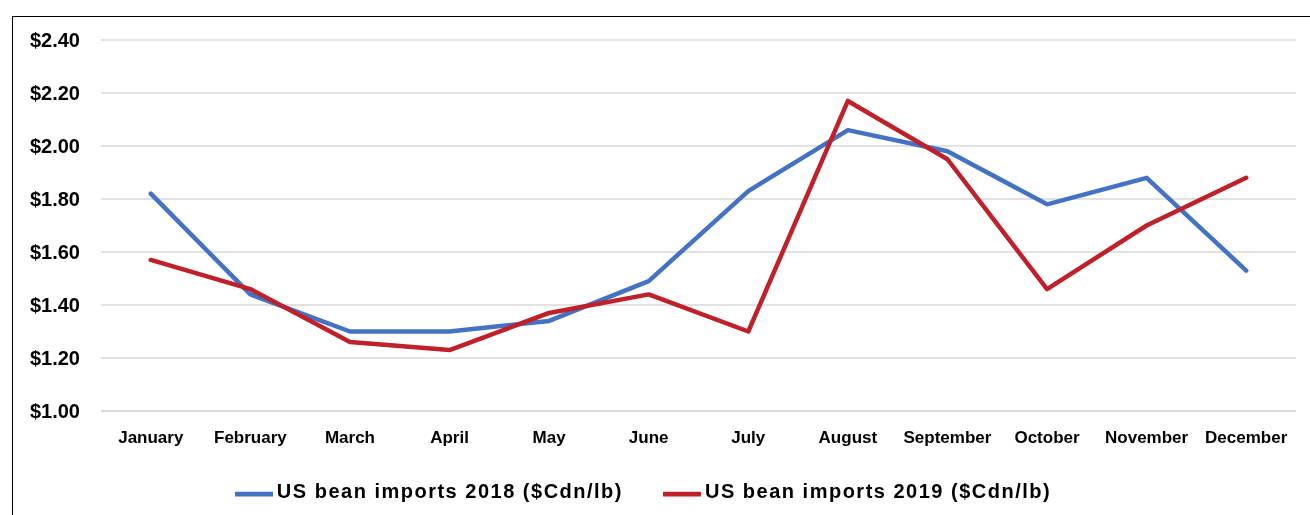  Describe the element at coordinates (1246, 438) in the screenshot. I see `x-tick-label: December` at that location.